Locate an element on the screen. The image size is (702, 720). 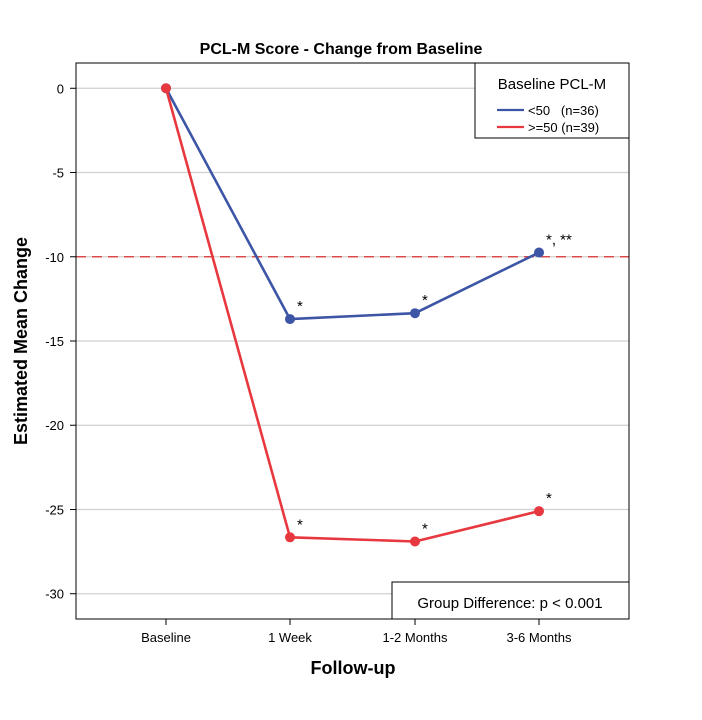
significance-annotation: *, ** is located at coordinates (559, 240).